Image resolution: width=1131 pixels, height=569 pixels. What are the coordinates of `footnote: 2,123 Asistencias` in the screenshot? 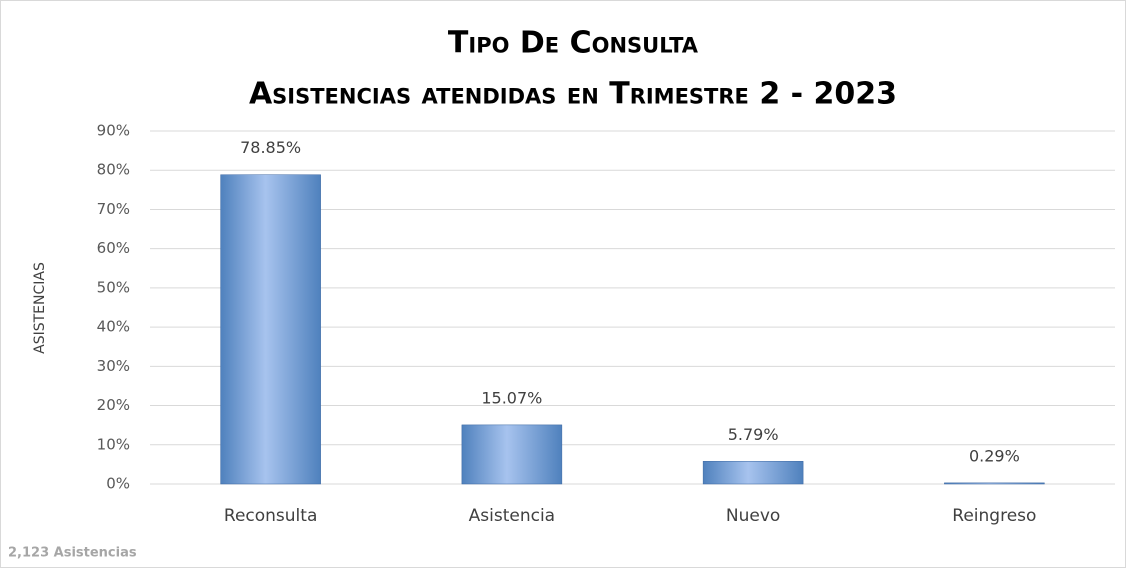 It's located at (72, 553).